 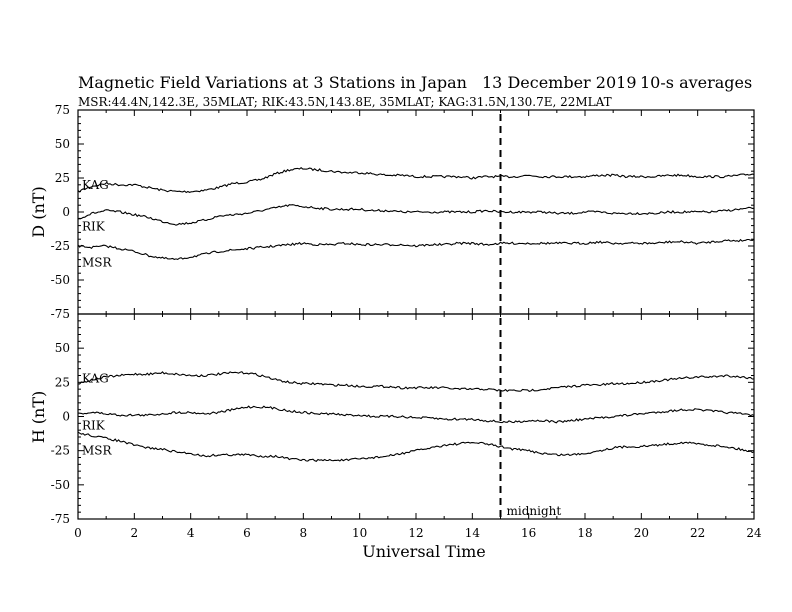 I want to click on x-tick-label: 0, so click(x=78, y=533).